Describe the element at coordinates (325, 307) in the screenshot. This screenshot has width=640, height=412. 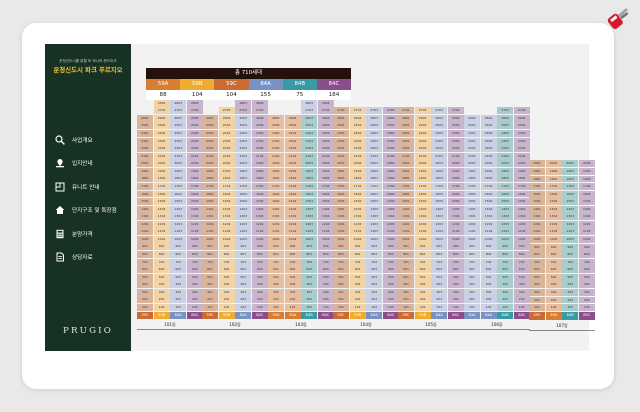
I see `unit-cell: 104` at that location.